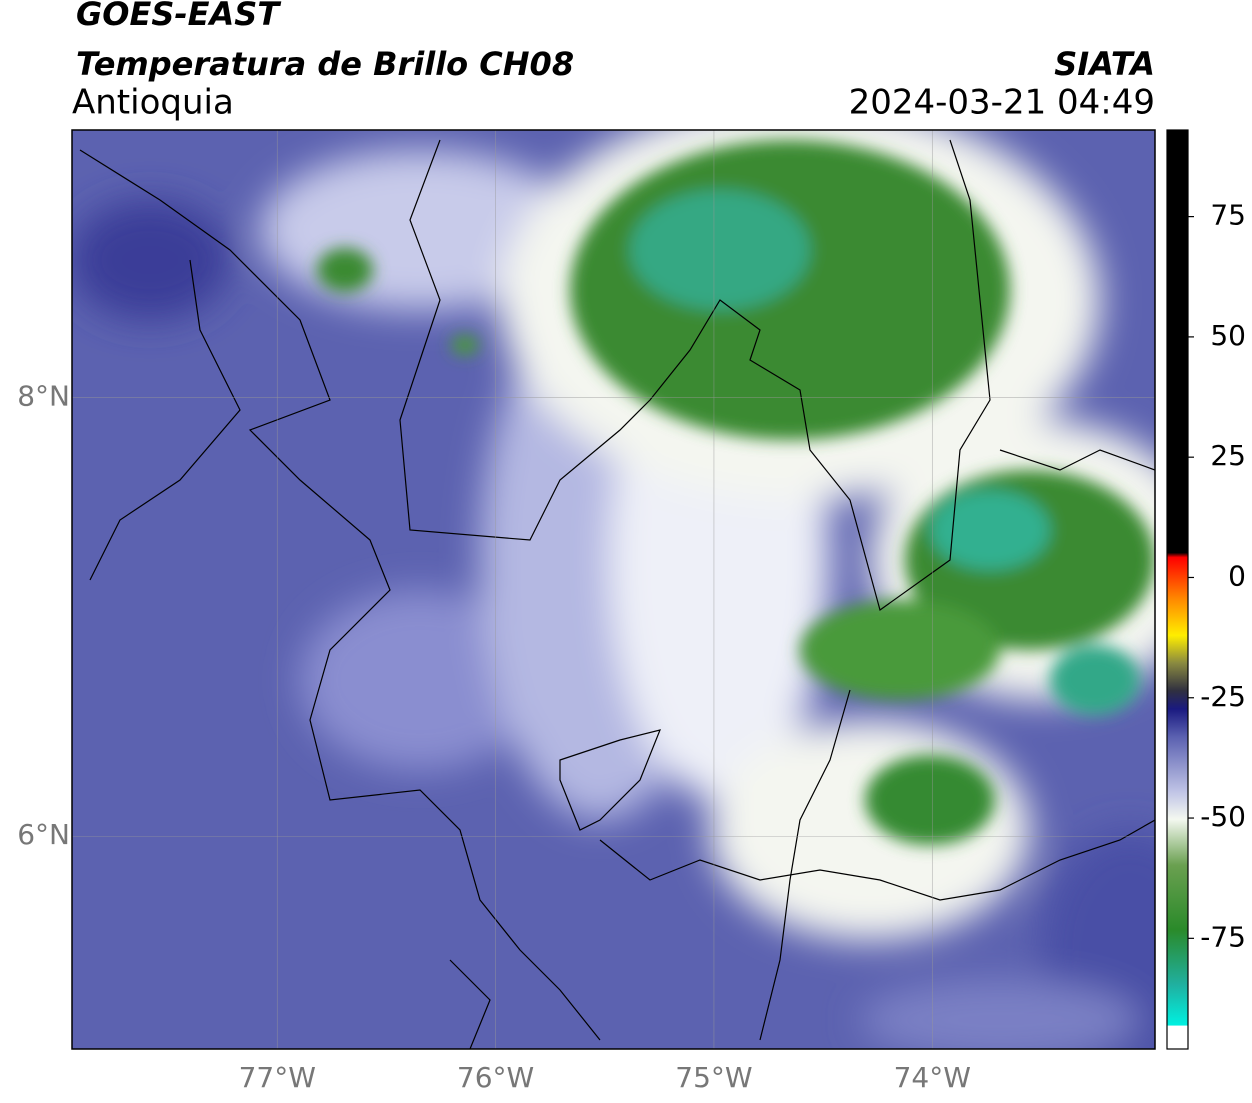 The image size is (1252, 1103). I want to click on colorbar-tick-label: -50, so click(1223, 816).